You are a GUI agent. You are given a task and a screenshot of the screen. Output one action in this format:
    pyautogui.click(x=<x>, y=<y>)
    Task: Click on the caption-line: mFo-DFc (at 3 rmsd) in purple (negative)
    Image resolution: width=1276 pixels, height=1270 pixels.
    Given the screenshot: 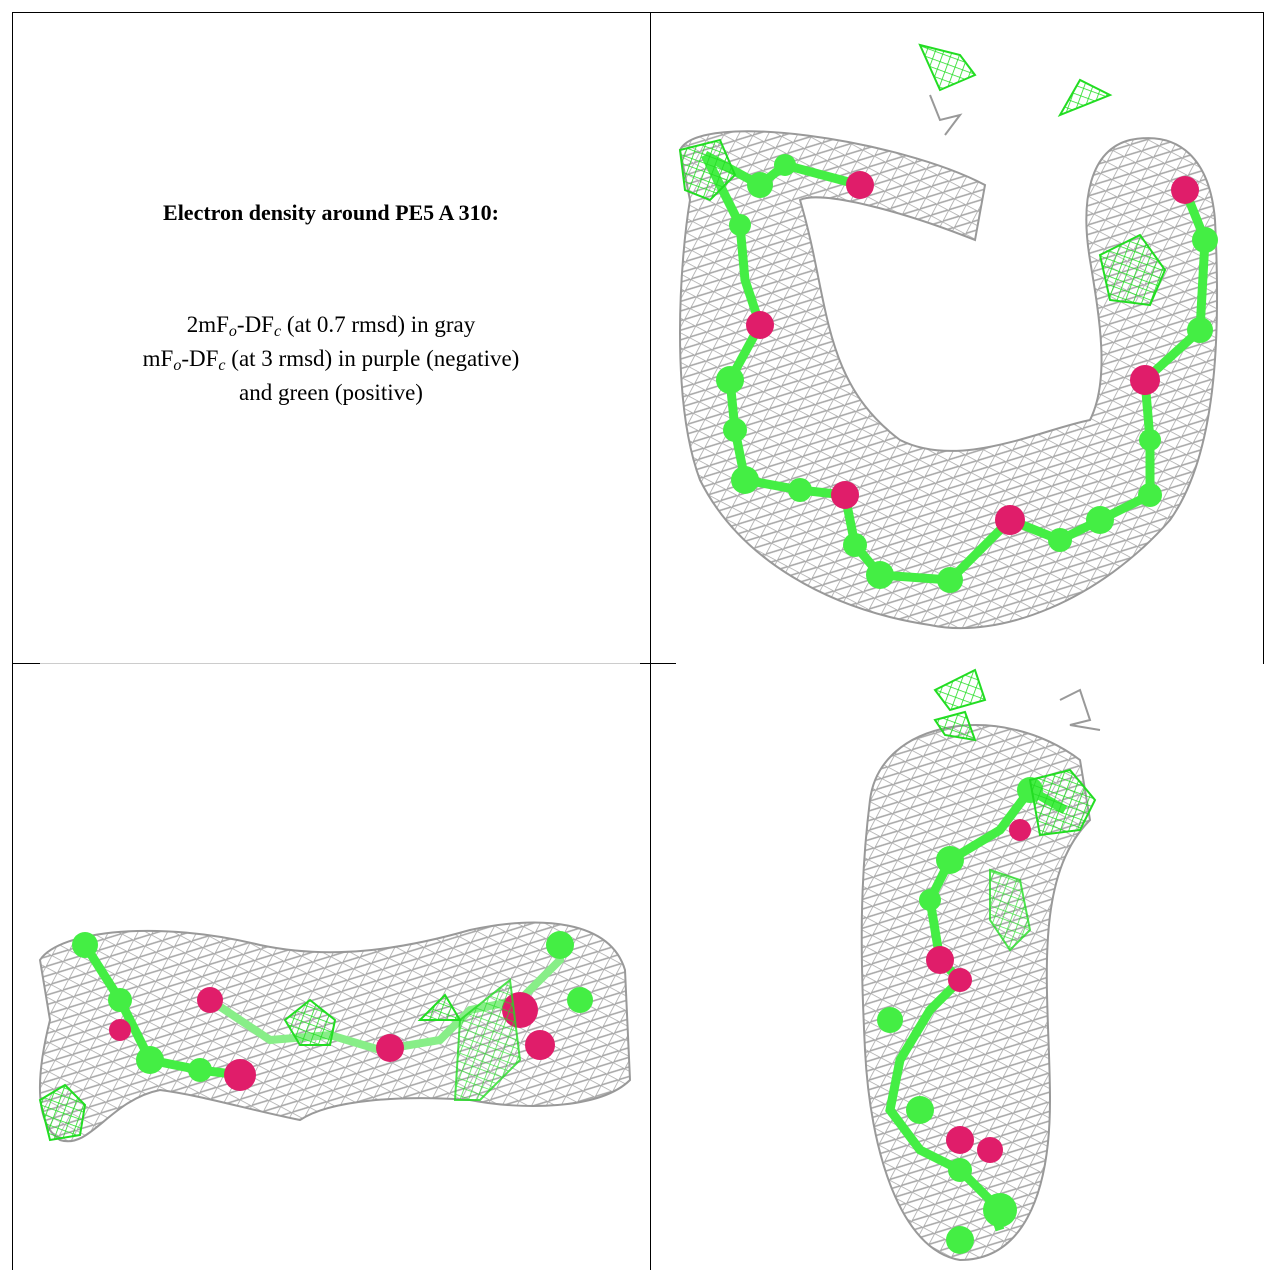 What is the action you would take?
    pyautogui.click(x=331, y=359)
    